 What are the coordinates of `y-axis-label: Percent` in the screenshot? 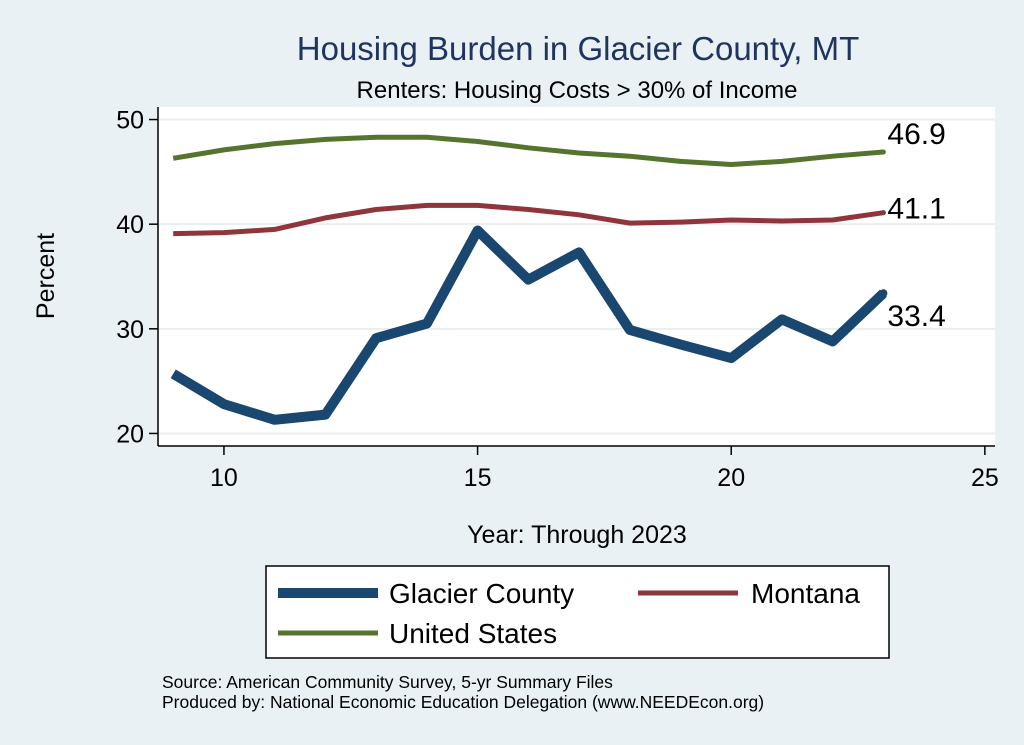 It's located at (46, 276).